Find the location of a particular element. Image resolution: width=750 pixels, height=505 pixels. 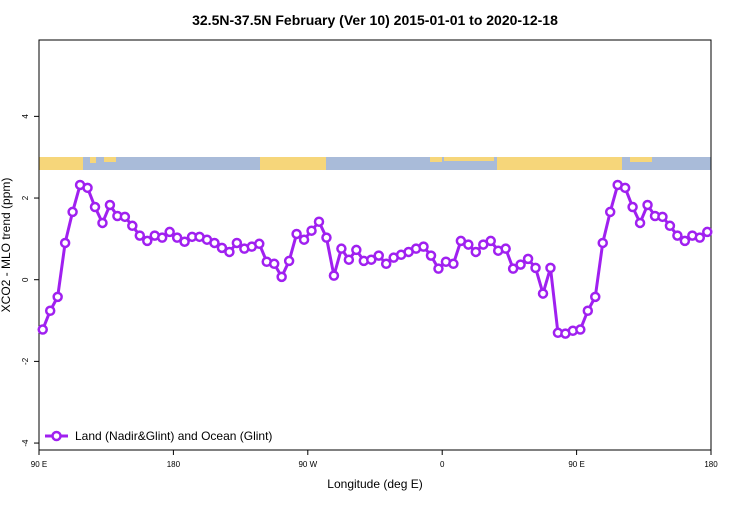

y-tick-label: -2 is located at coordinates (25, 361).